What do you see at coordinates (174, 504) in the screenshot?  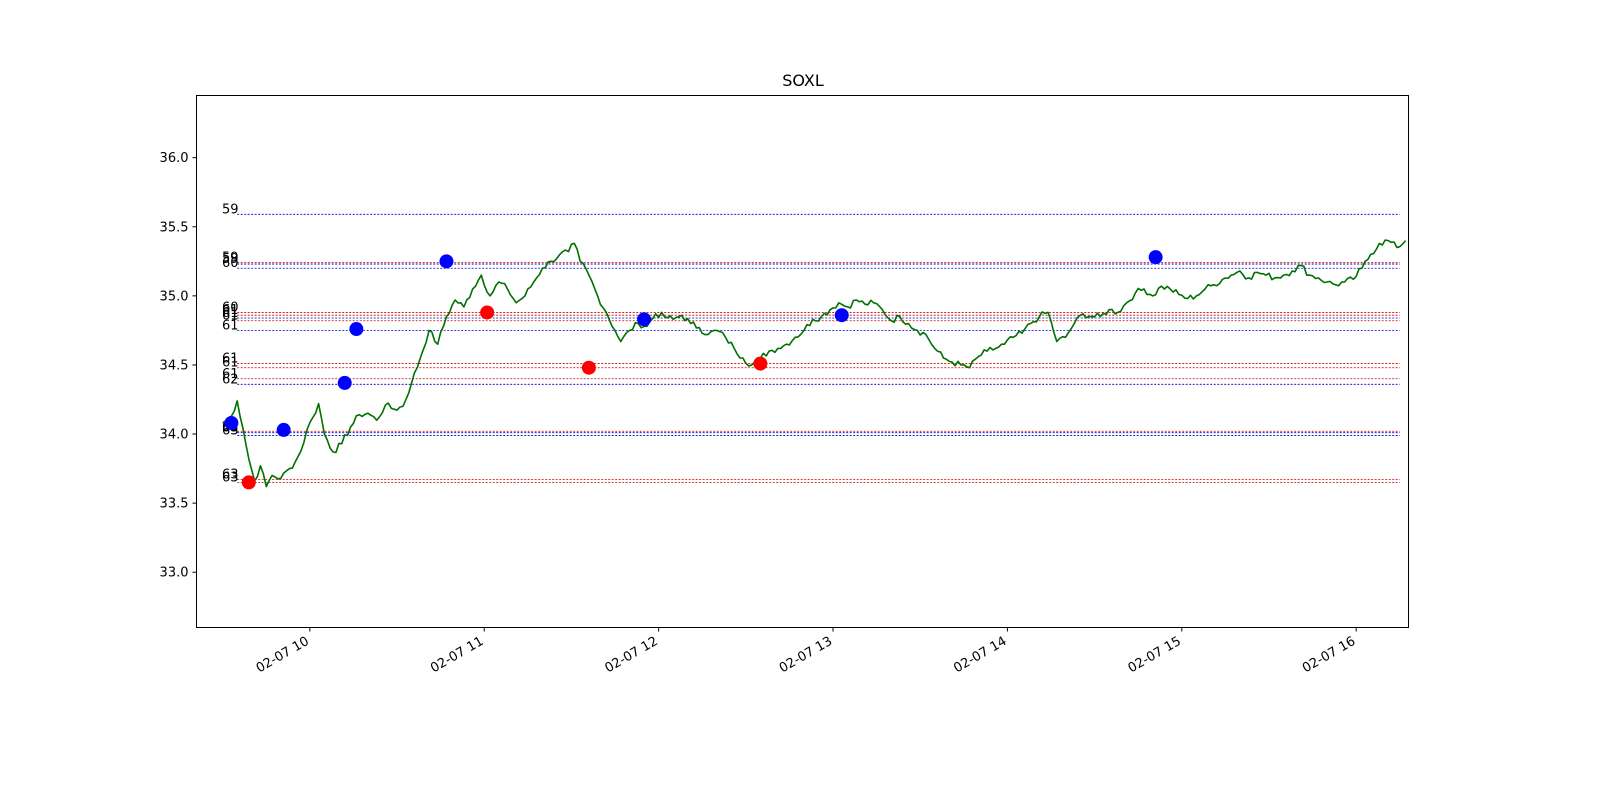 I see `y-tick-label: 33.5` at bounding box center [174, 504].